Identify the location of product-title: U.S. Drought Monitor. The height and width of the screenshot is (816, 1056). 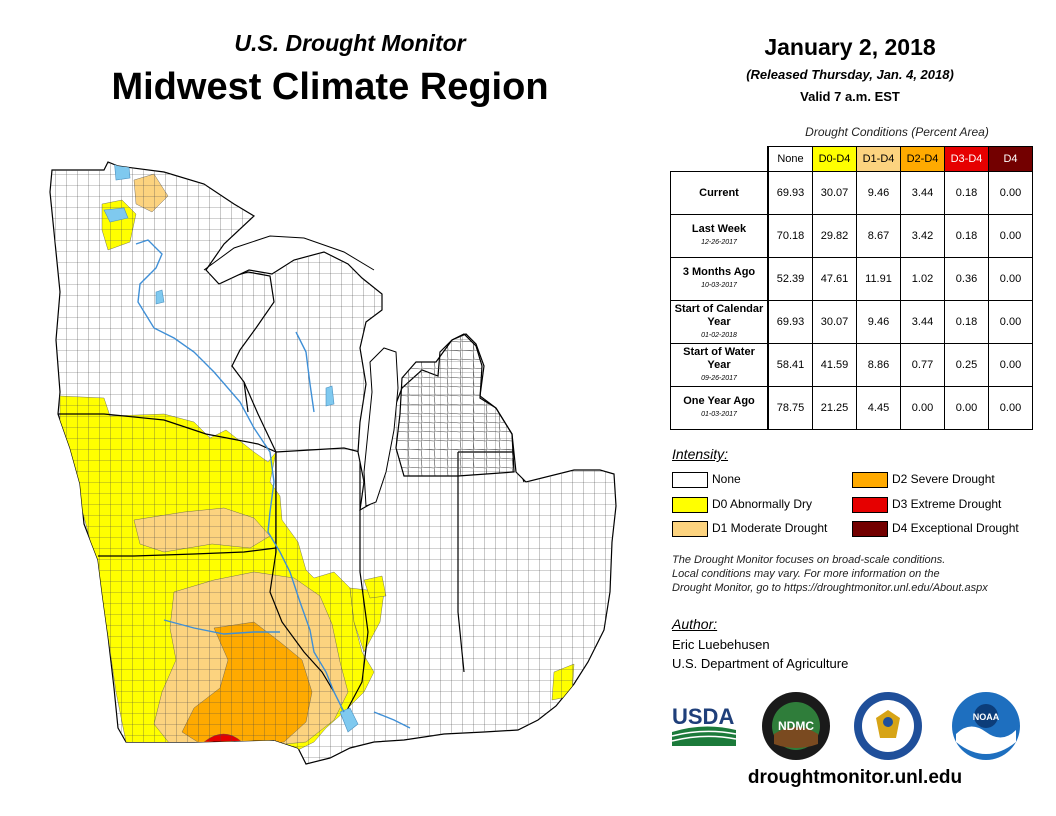
(350, 43).